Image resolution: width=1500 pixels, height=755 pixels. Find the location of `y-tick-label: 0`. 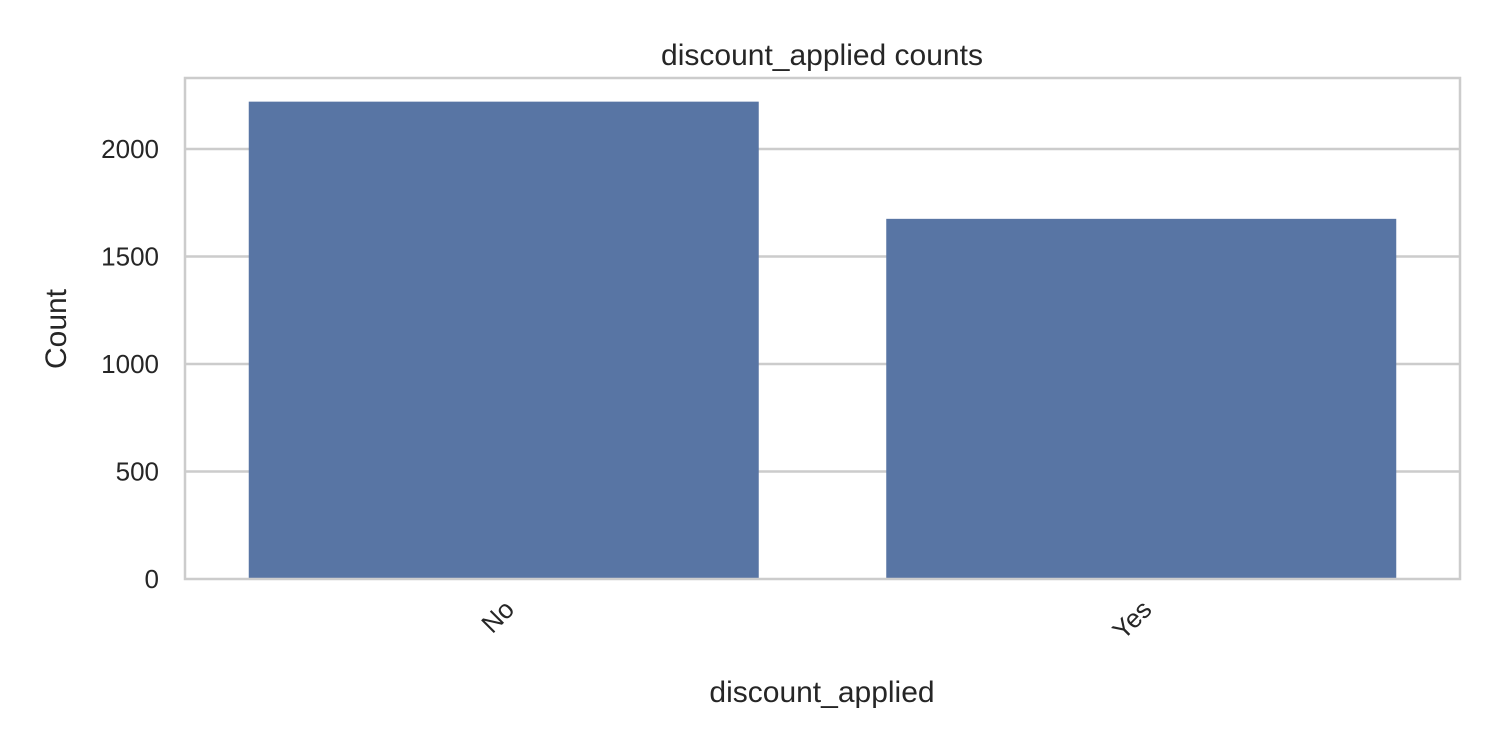

y-tick-label: 0 is located at coordinates (152, 579).